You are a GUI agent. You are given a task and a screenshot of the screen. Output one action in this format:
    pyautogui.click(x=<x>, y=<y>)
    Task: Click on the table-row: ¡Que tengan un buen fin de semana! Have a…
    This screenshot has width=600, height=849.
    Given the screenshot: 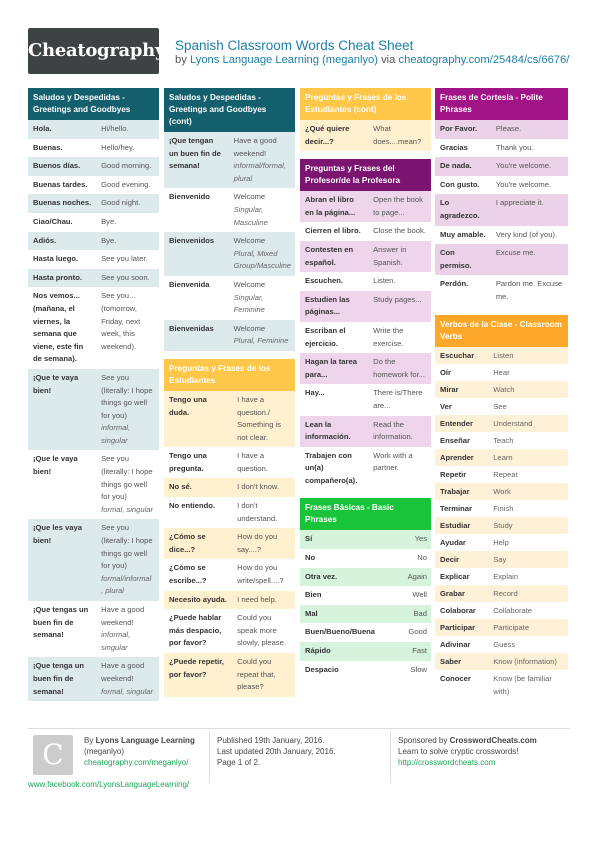 What is the action you would take?
    pyautogui.click(x=229, y=160)
    